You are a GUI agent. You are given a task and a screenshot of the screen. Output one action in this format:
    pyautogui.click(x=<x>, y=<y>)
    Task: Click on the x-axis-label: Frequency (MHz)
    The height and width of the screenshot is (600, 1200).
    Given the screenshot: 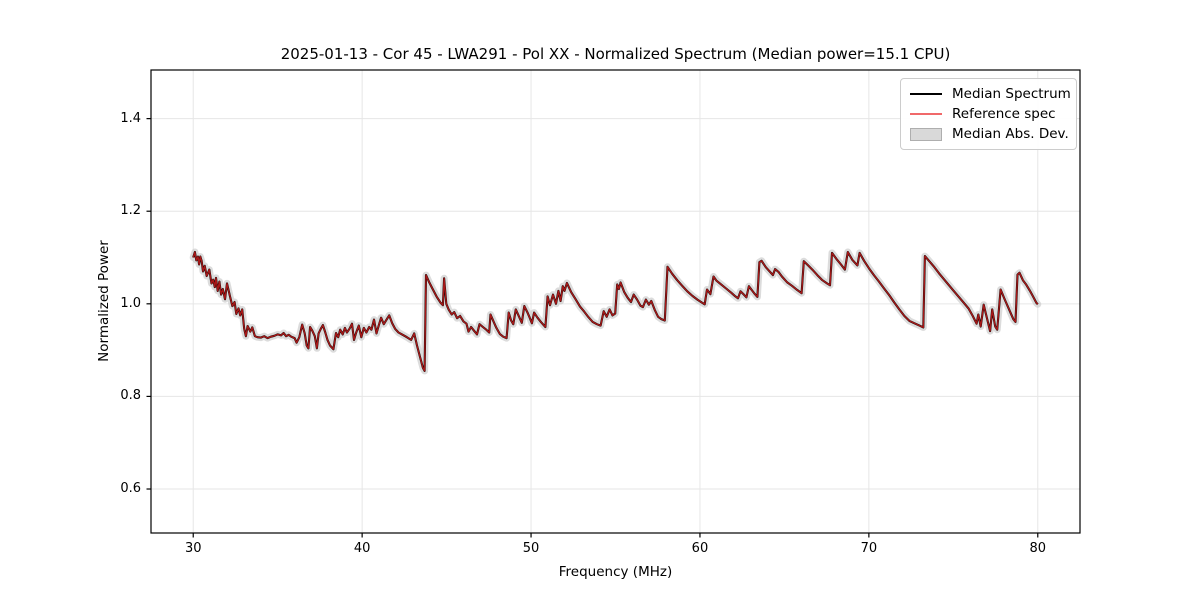 What is the action you would take?
    pyautogui.click(x=615, y=572)
    